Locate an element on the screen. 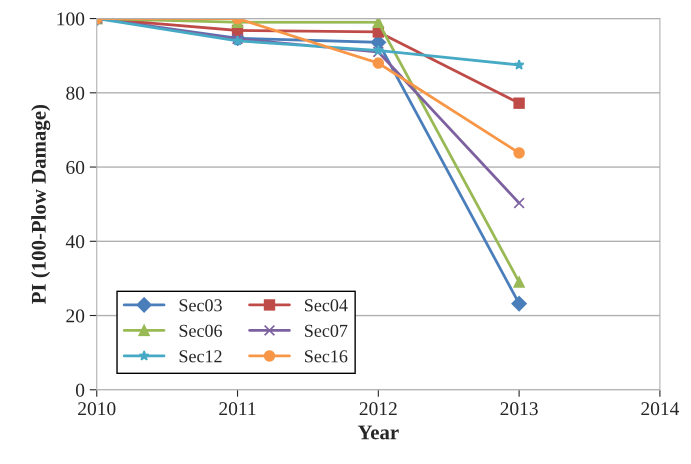 Image resolution: width=691 pixels, height=464 pixels. legend-label: Sec06 is located at coordinates (201, 330).